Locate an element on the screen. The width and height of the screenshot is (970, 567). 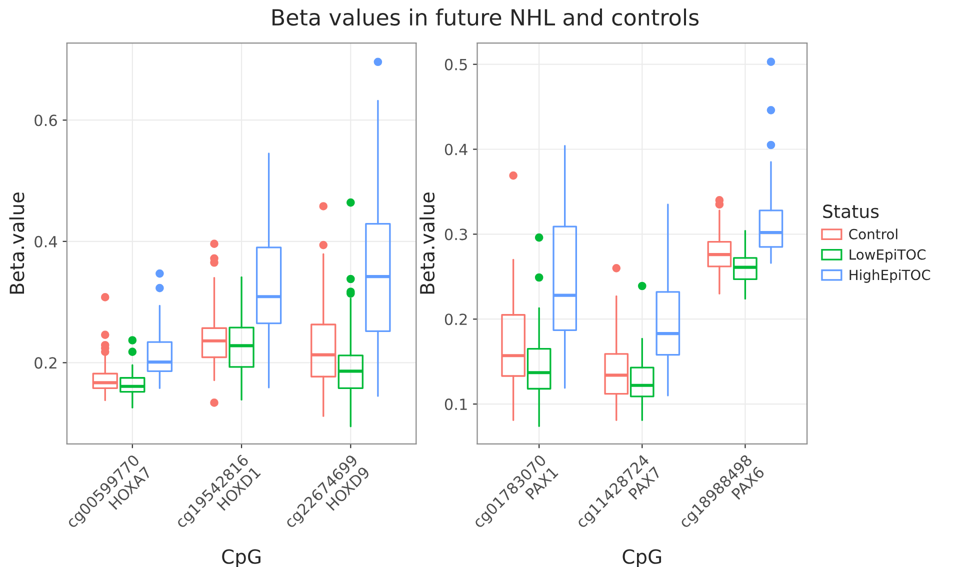
legend-label: LowEpiTOC is located at coordinates (888, 255).